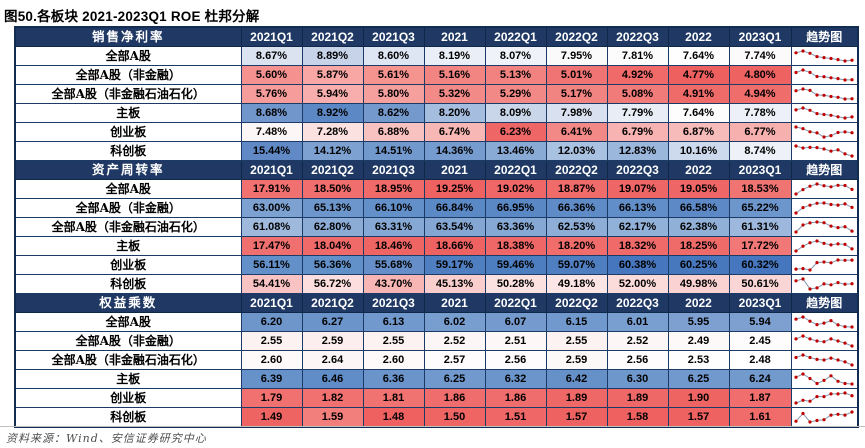  What do you see at coordinates (454, 322) in the screenshot?
I see `value-cell: 6.02` at bounding box center [454, 322].